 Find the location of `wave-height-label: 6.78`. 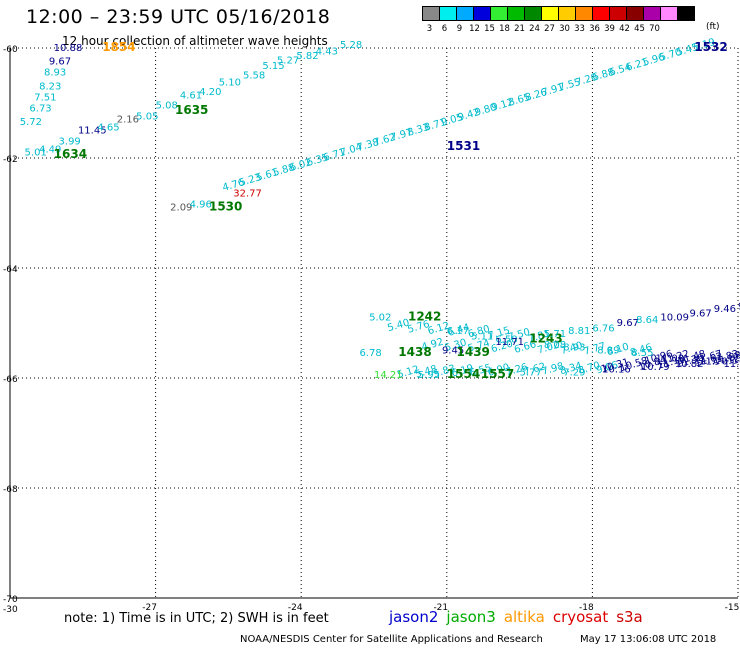

wave-height-label: 6.78 is located at coordinates (370, 353).